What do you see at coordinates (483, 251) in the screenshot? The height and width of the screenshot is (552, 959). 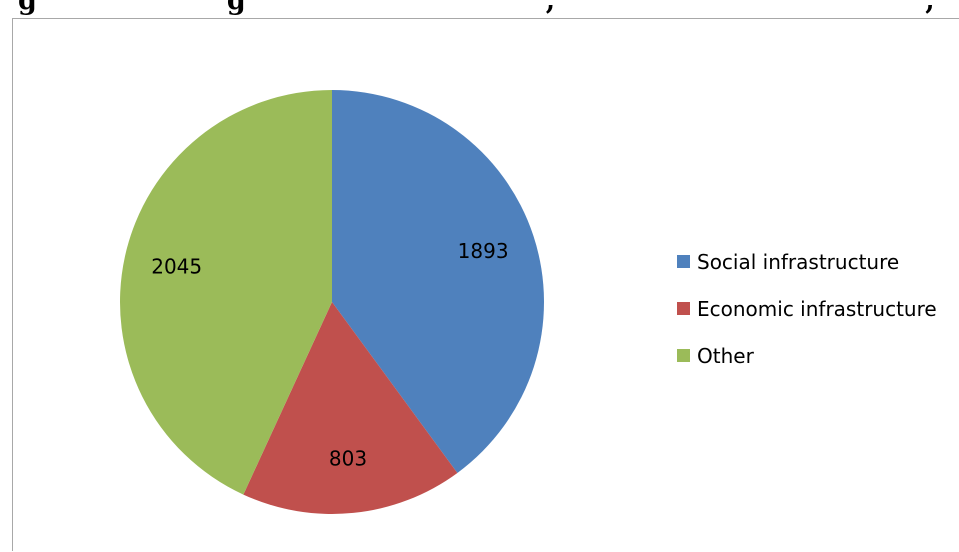 I see `data-label-social-infrastructure: 1893` at bounding box center [483, 251].